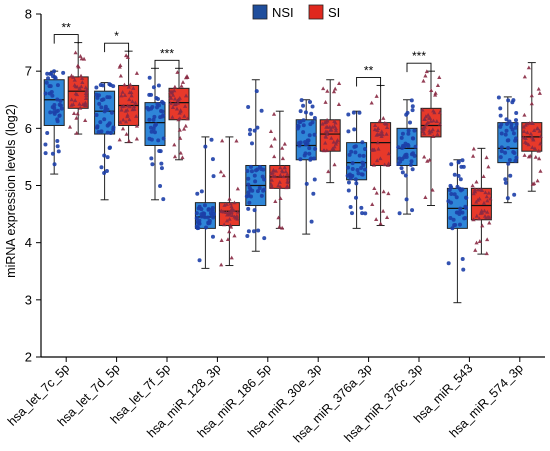  I want to click on significance-bracket, so click(369, 82).